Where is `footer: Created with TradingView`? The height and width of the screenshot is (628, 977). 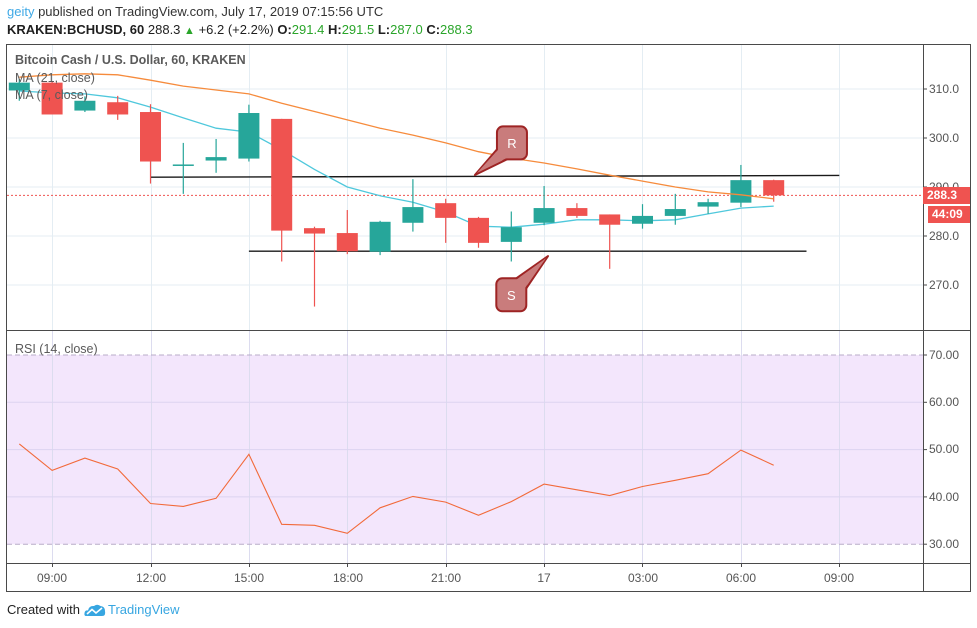
footer: Created with TradingView is located at coordinates (93, 610).